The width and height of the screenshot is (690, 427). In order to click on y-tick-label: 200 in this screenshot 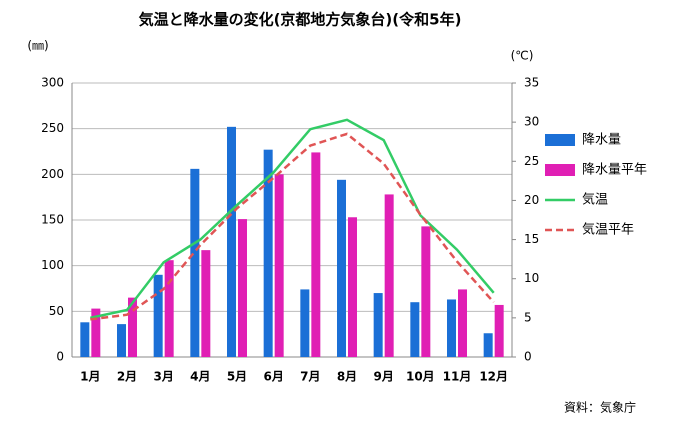, I will do `click(52, 174)`.